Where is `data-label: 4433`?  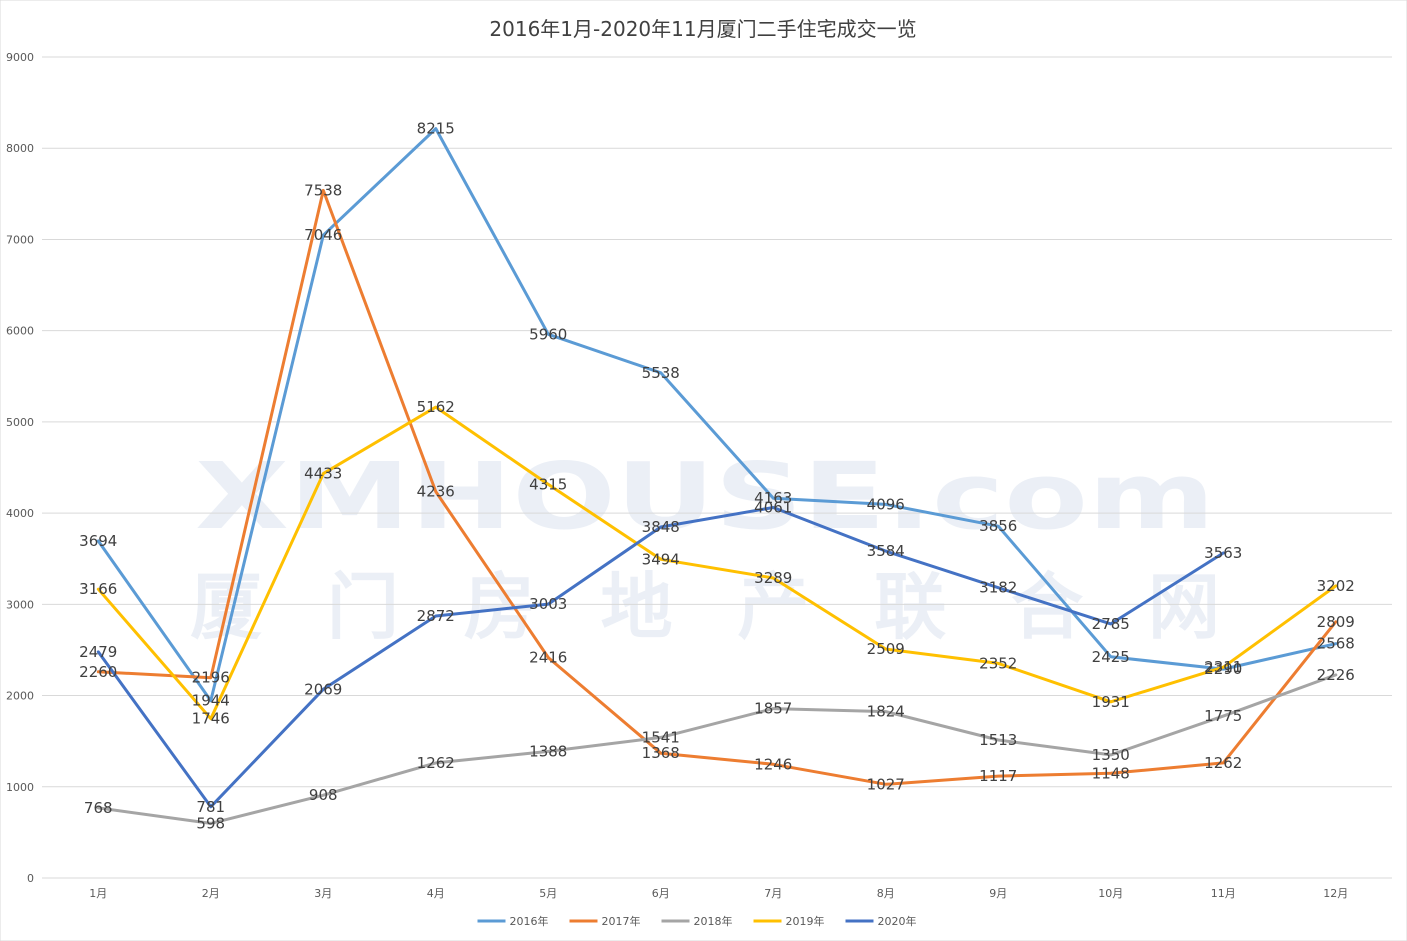 data-label: 4433 is located at coordinates (323, 474).